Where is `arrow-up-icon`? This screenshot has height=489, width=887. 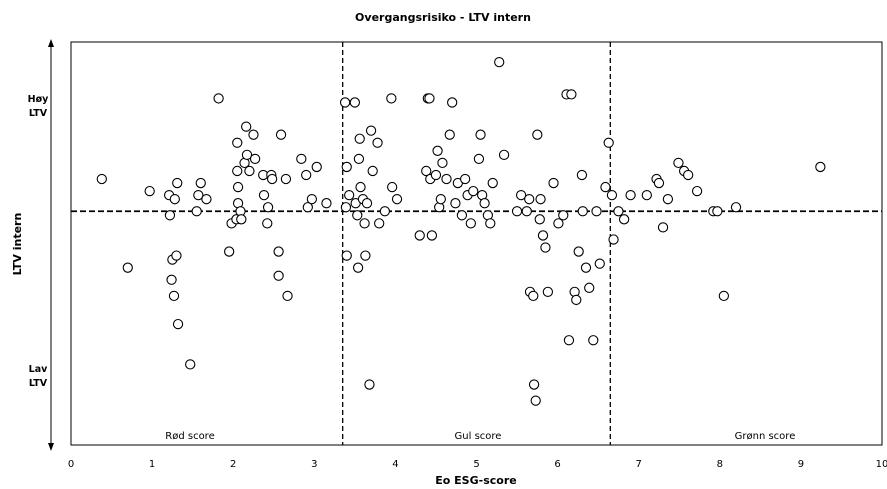 arrow-up-icon is located at coordinates (51, 43).